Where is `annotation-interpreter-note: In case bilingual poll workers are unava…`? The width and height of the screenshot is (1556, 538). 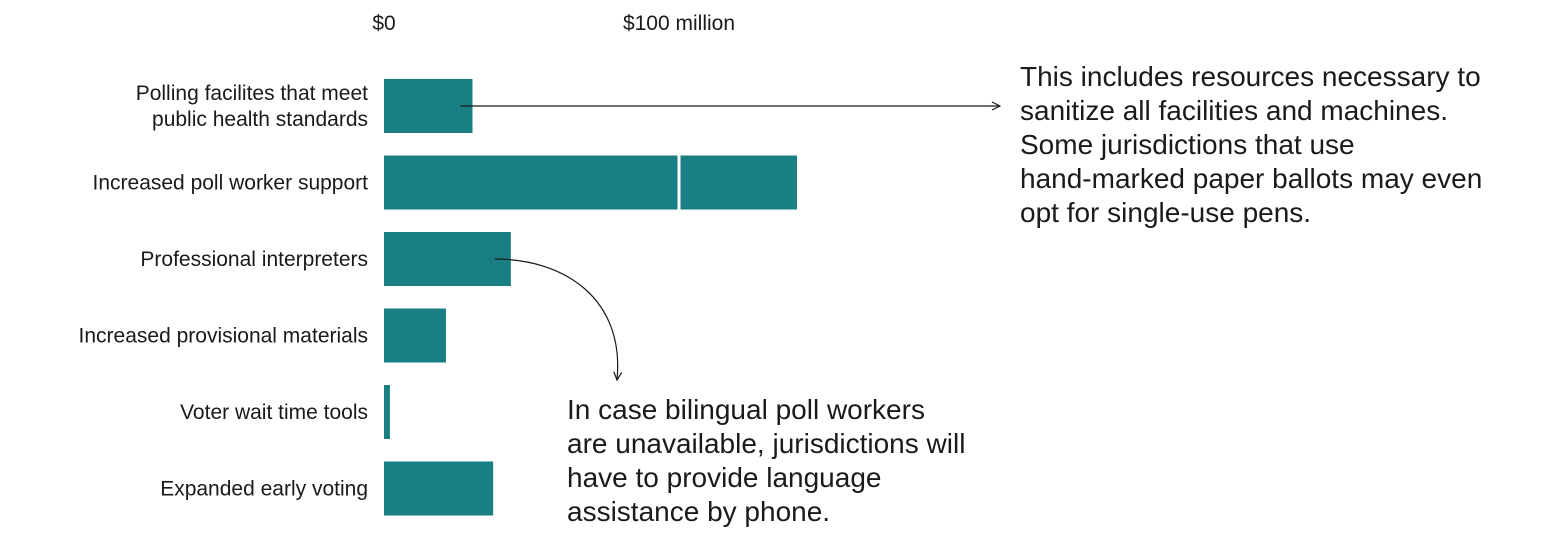
annotation-interpreter-note: In case bilingual poll workers are unava… is located at coordinates (766, 461).